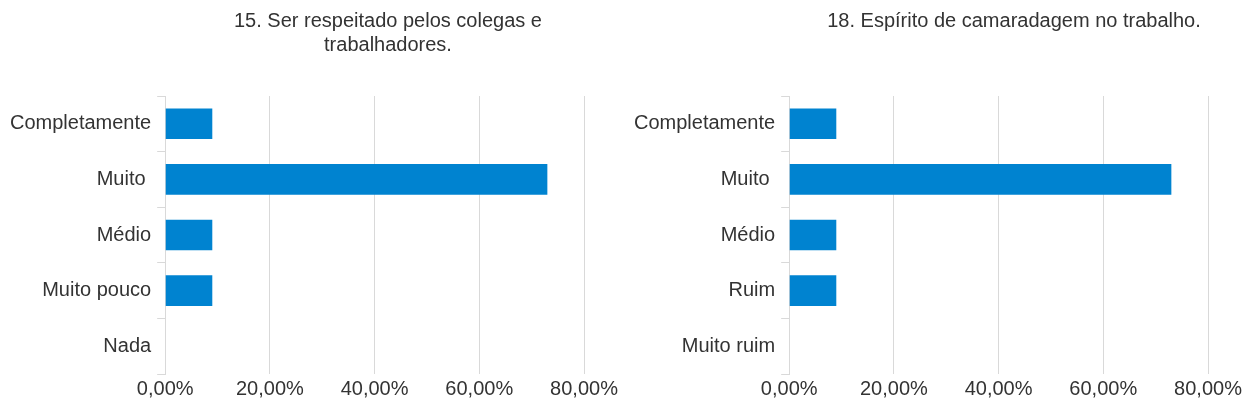 The image size is (1248, 409). Describe the element at coordinates (388, 32) in the screenshot. I see `chart-title: 15. Ser respeitado pelos colegas e trabalhadores.` at that location.